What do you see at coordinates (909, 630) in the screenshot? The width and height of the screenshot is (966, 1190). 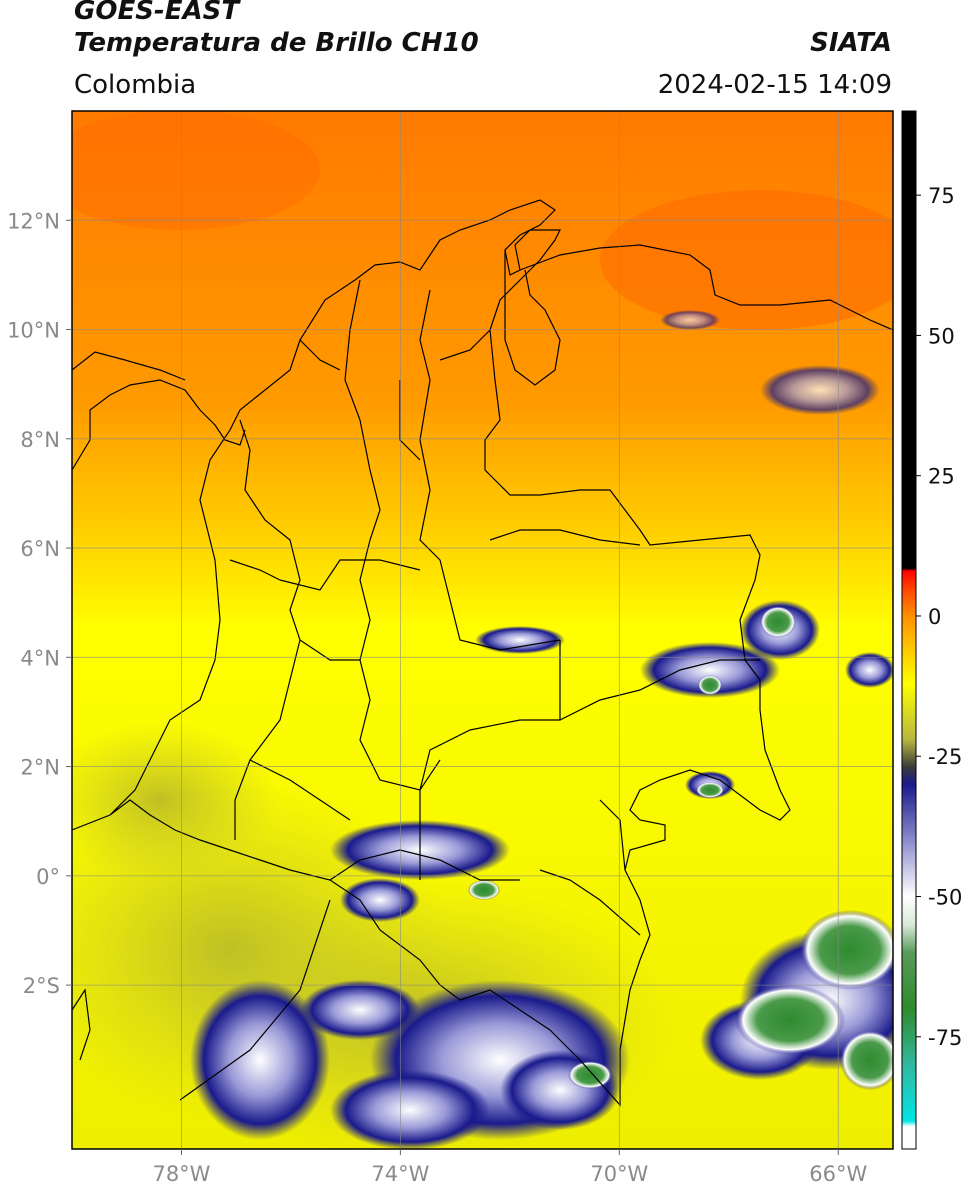 I see `colorbar-scale` at bounding box center [909, 630].